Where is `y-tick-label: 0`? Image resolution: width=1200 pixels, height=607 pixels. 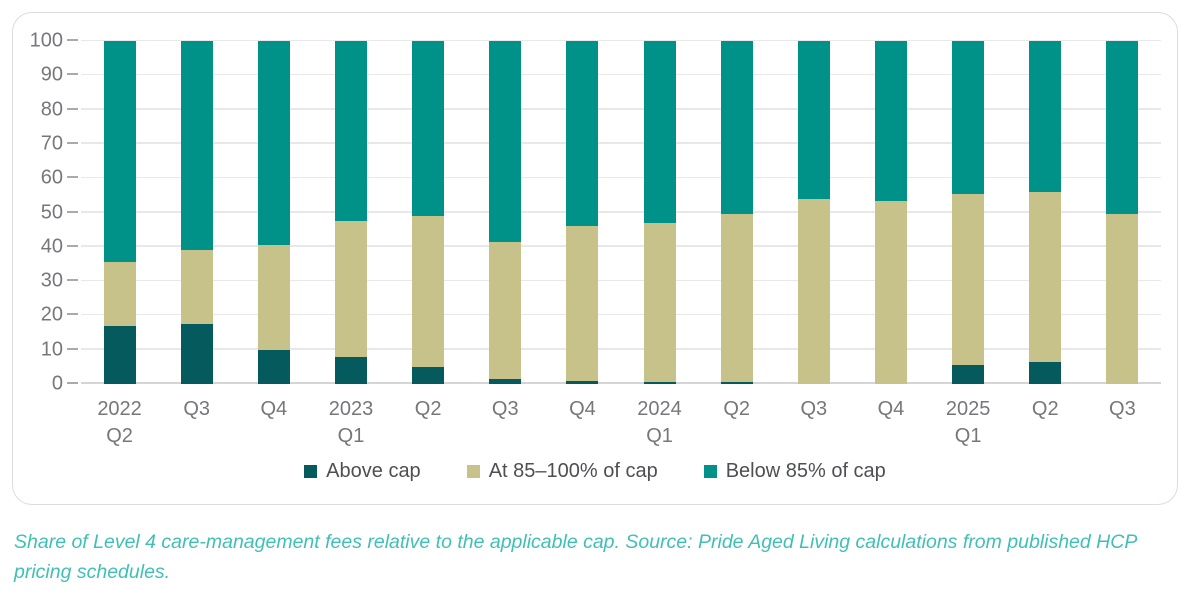 y-tick-label: 0 is located at coordinates (57, 383).